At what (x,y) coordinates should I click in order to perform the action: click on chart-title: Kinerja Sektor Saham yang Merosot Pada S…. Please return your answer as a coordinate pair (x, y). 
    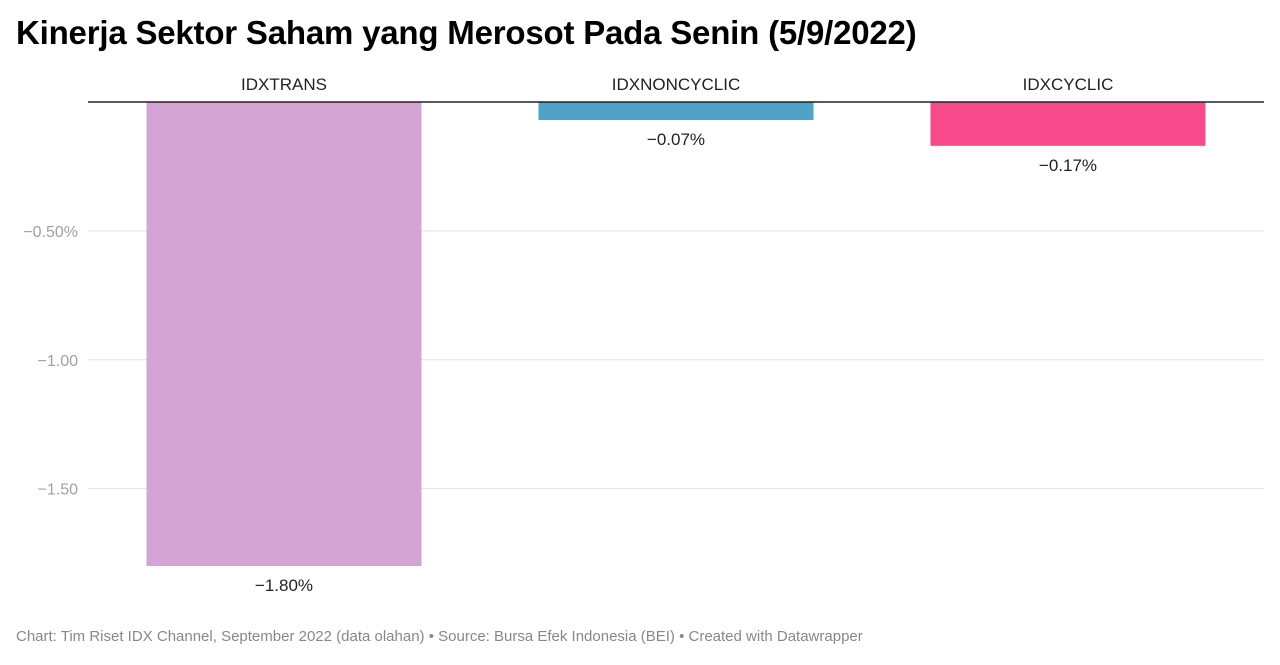
    Looking at the image, I should click on (466, 32).